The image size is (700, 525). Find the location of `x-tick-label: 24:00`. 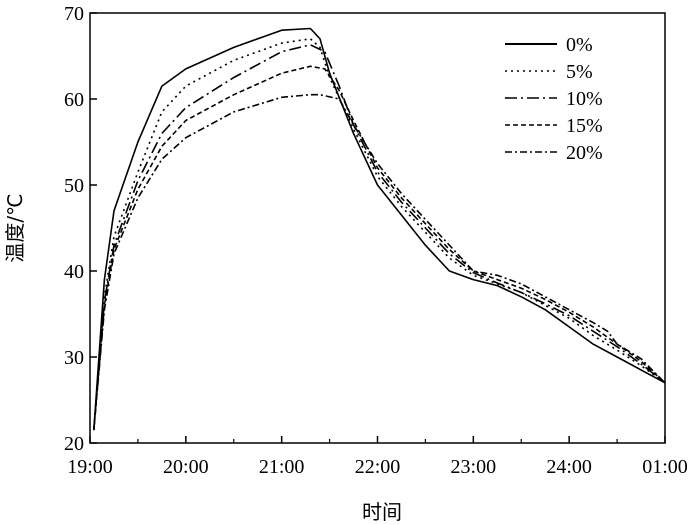

x-tick-label: 24:00 is located at coordinates (569, 467).